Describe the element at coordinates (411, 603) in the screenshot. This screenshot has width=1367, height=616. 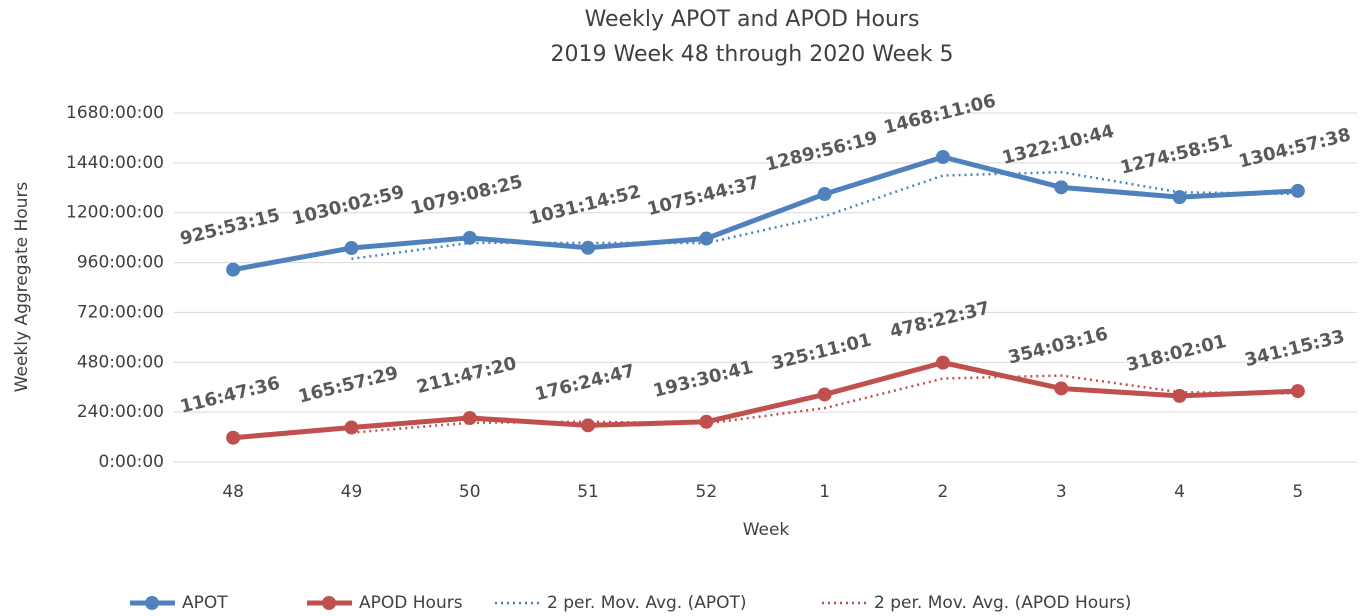
I see `legend-label: APOD Hours` at that location.